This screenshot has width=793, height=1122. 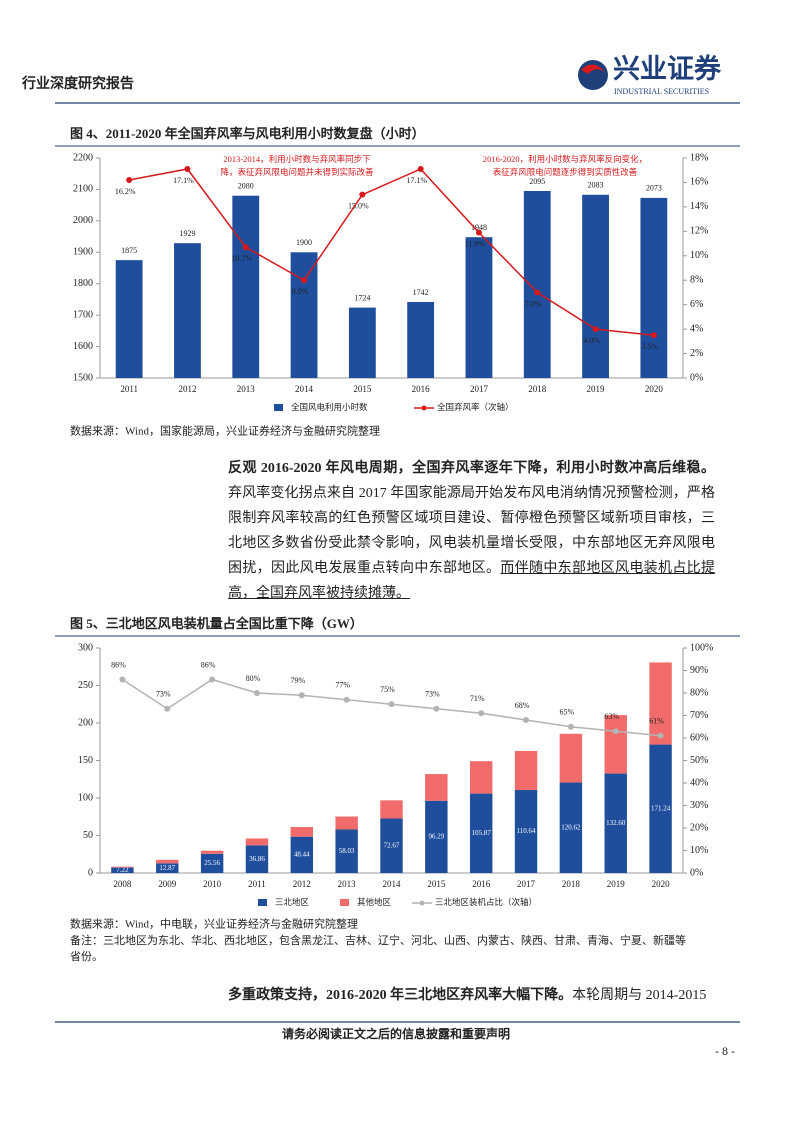 I want to click on legend-label: 其他地区, so click(x=374, y=902).